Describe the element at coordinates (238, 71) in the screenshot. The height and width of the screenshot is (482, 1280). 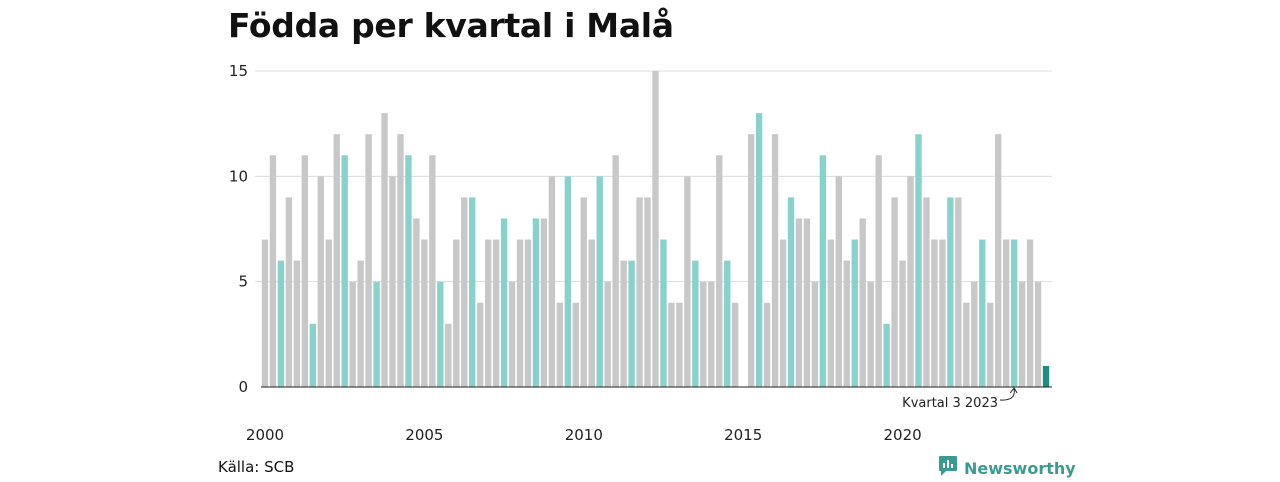
I see `y-tick-label: 15` at that location.